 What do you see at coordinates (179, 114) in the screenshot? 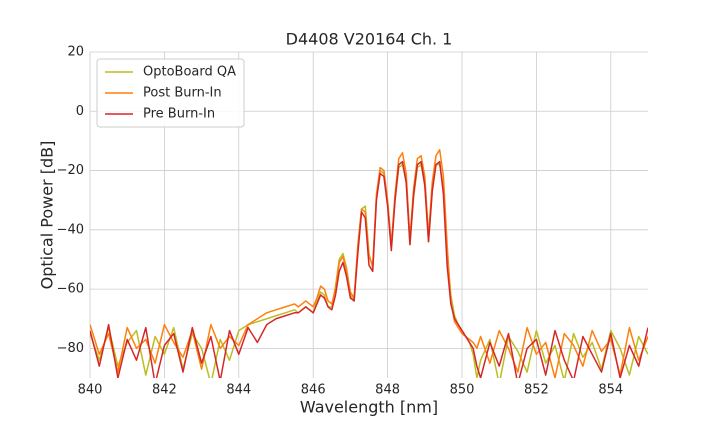
I see `legend-label: Pre Burn-In` at bounding box center [179, 114].